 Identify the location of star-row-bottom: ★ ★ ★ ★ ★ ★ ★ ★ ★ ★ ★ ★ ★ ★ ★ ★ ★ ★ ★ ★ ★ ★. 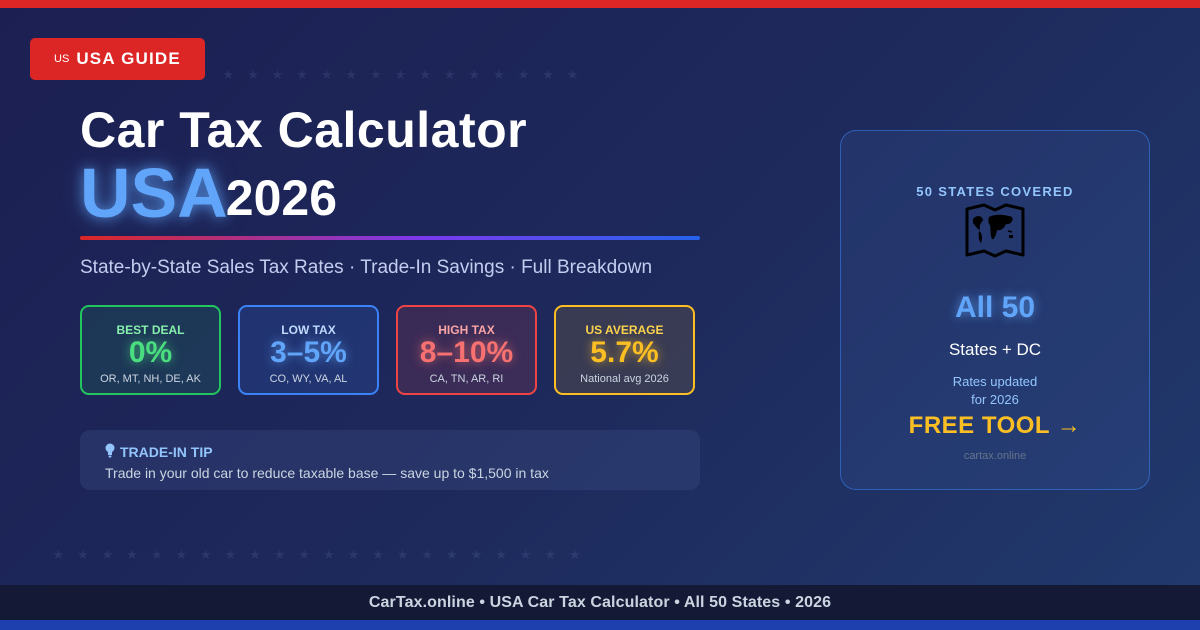
(316, 555).